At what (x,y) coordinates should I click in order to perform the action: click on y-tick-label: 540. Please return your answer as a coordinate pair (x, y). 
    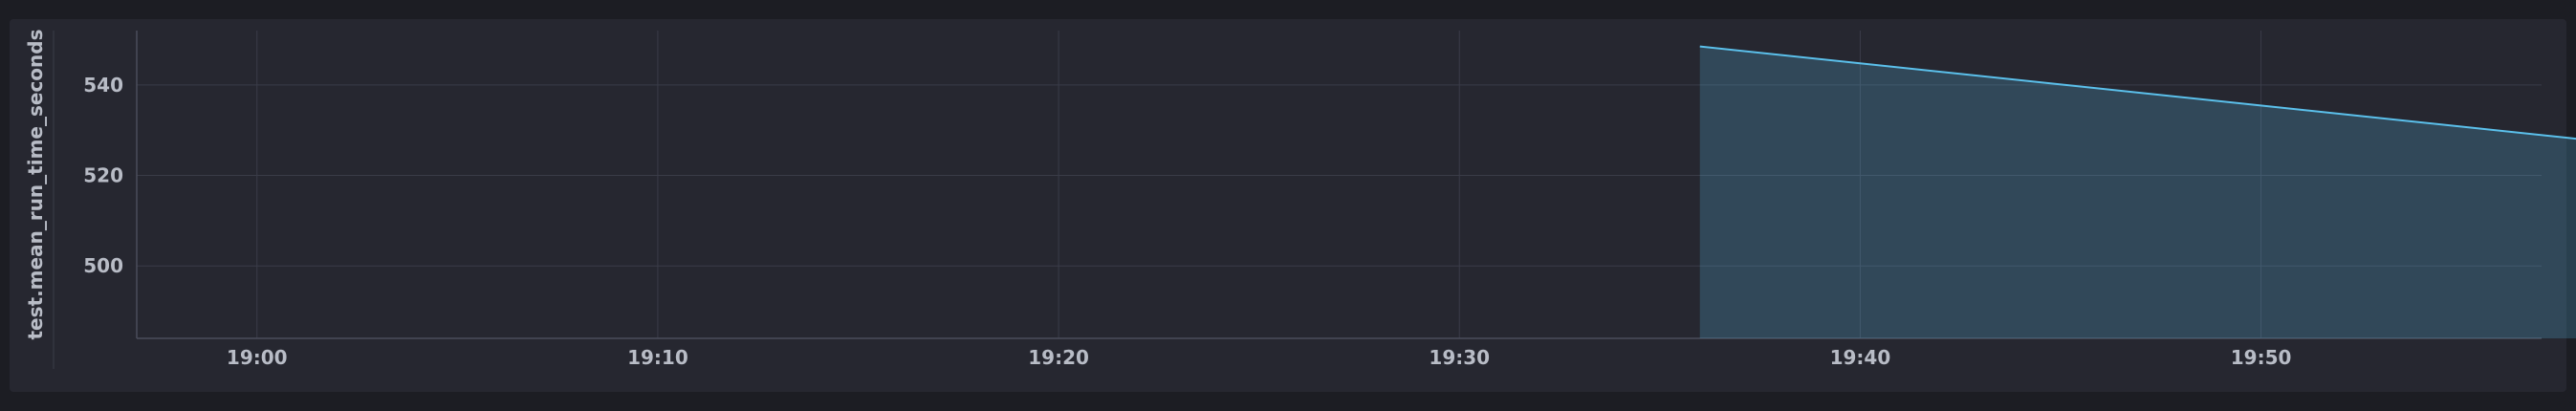
    Looking at the image, I should click on (103, 85).